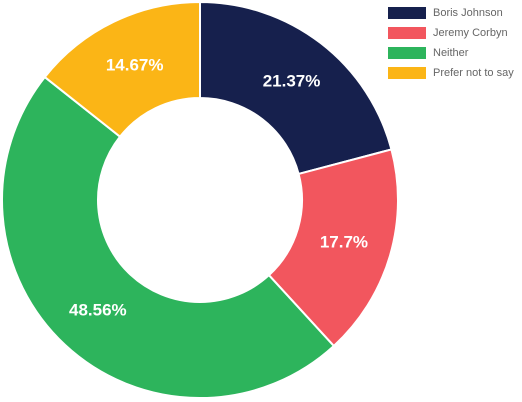 Image resolution: width=522 pixels, height=402 pixels. What do you see at coordinates (468, 12) in the screenshot?
I see `legend-label: Boris Johnson` at bounding box center [468, 12].